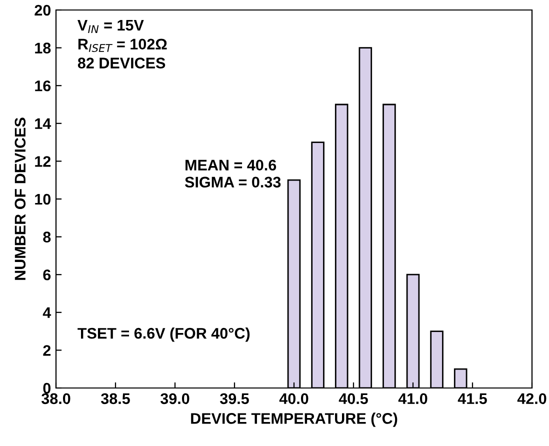 This screenshot has width=549, height=446. What do you see at coordinates (122, 45) in the screenshot?
I see `annotation: R$_{ISET}$ = 102Ω` at bounding box center [122, 45].